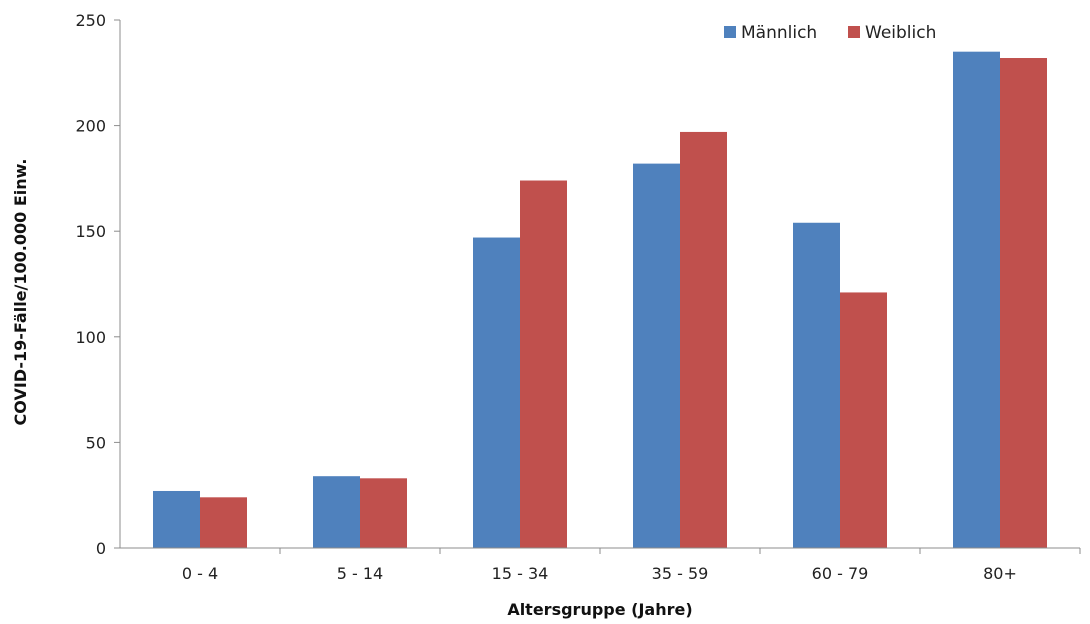  I want to click on y-axis-ticks: 0 50 100 150 200 250, so click(97, 284).